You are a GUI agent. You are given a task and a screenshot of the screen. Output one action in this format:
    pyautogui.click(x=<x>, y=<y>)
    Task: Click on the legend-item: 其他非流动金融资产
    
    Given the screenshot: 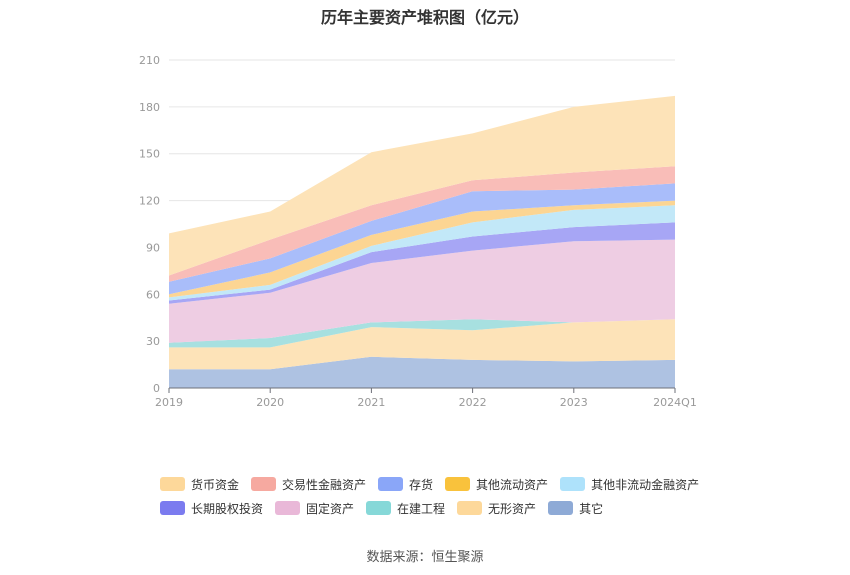 What is the action you would take?
    pyautogui.click(x=629, y=484)
    